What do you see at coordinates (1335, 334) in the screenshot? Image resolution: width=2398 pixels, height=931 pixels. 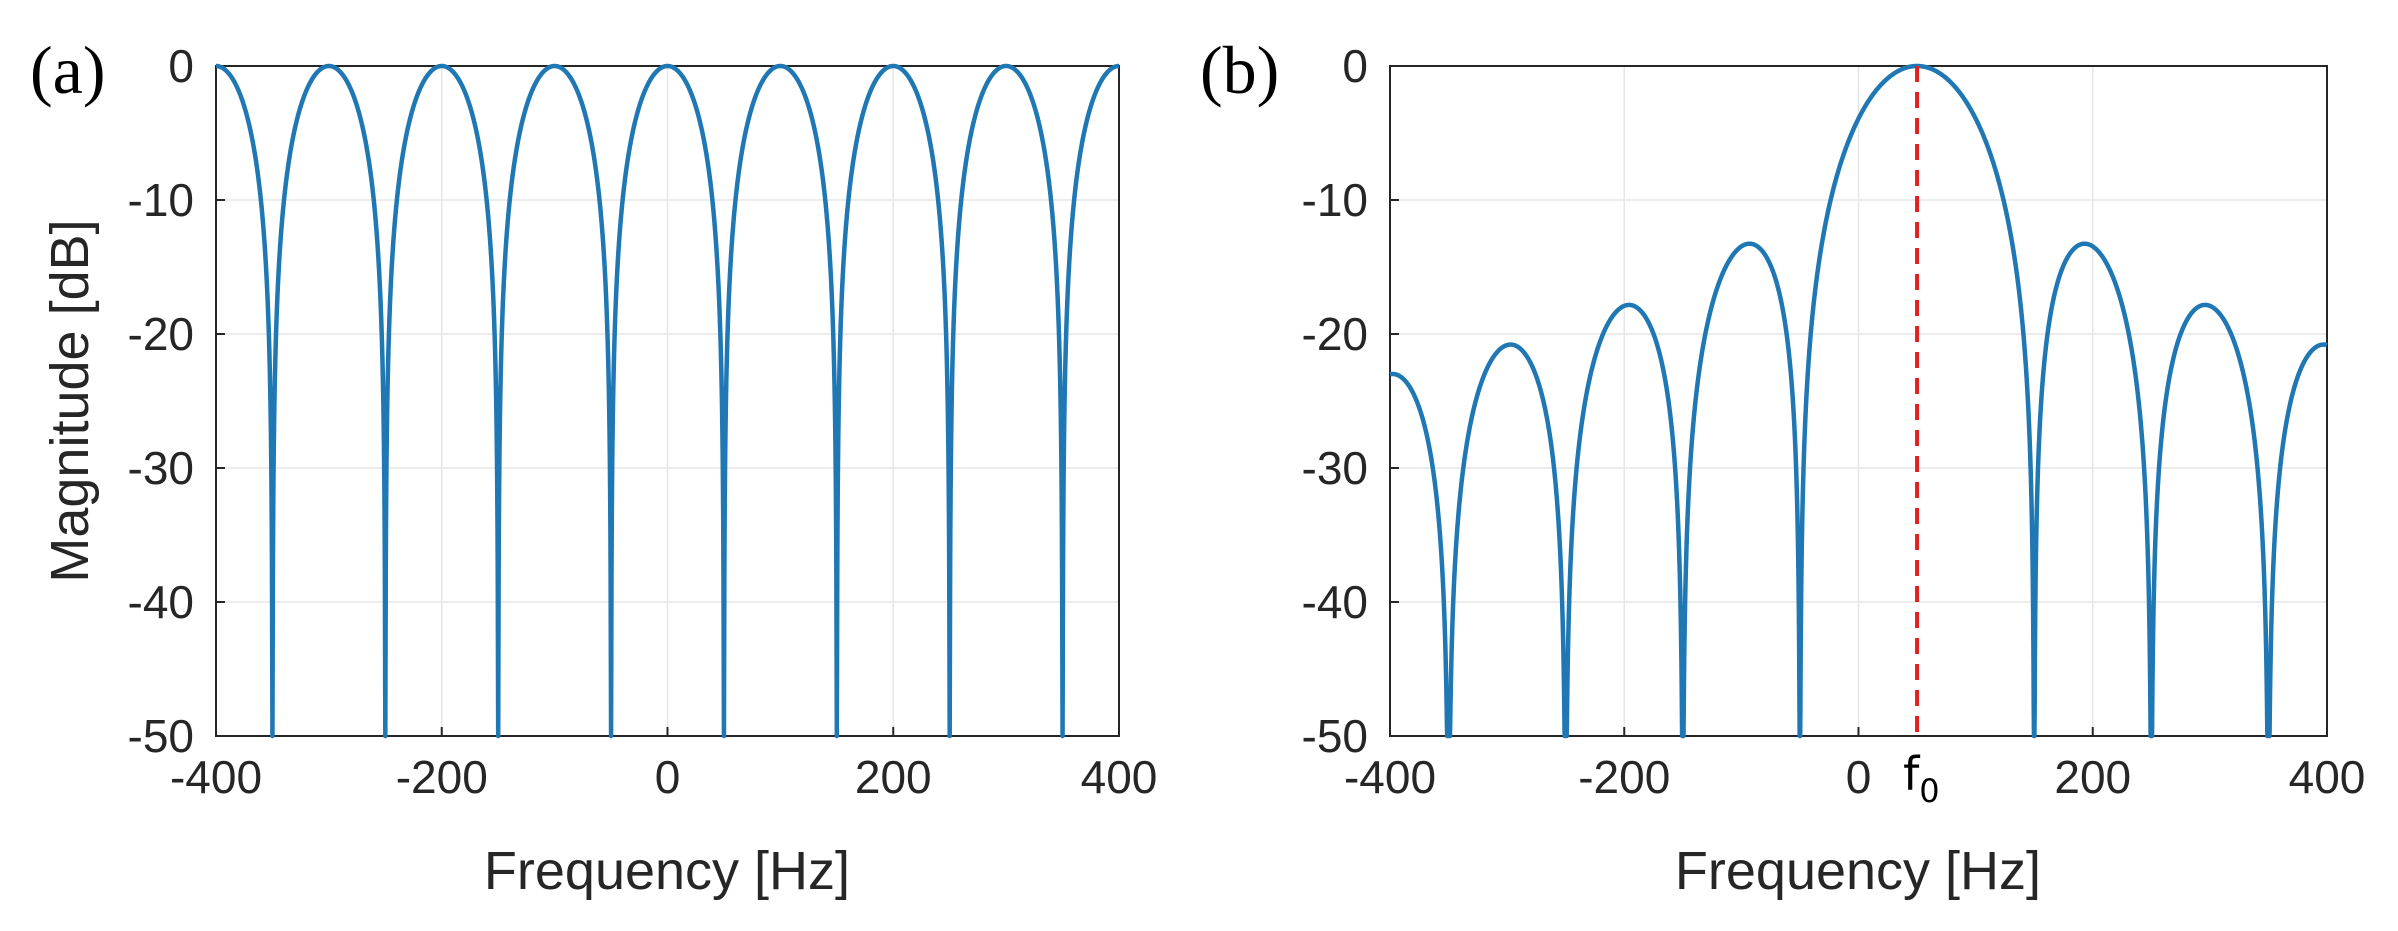 I see `panel-b-ytick-label: -20` at bounding box center [1335, 334].